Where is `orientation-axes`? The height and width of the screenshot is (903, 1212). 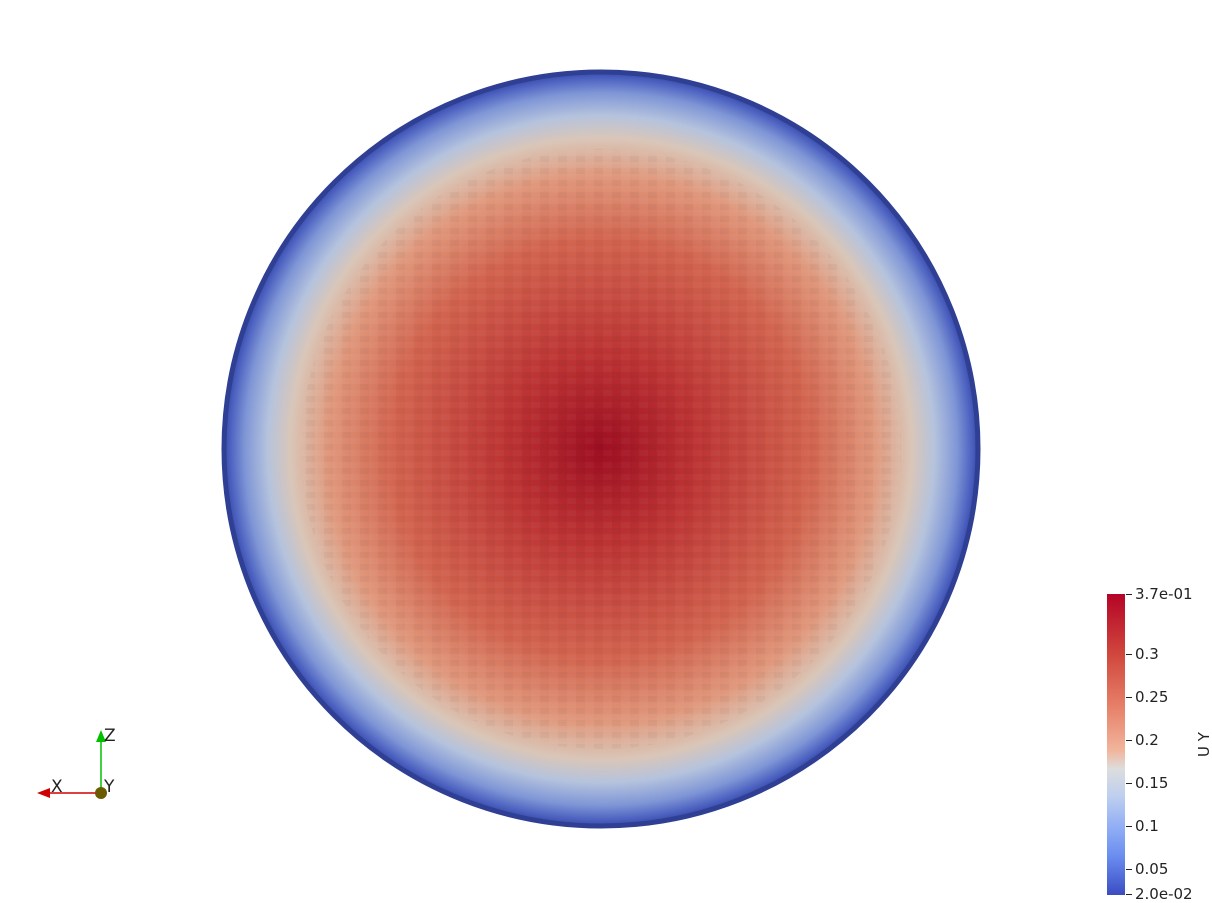 orientation-axes is located at coordinates (90, 780).